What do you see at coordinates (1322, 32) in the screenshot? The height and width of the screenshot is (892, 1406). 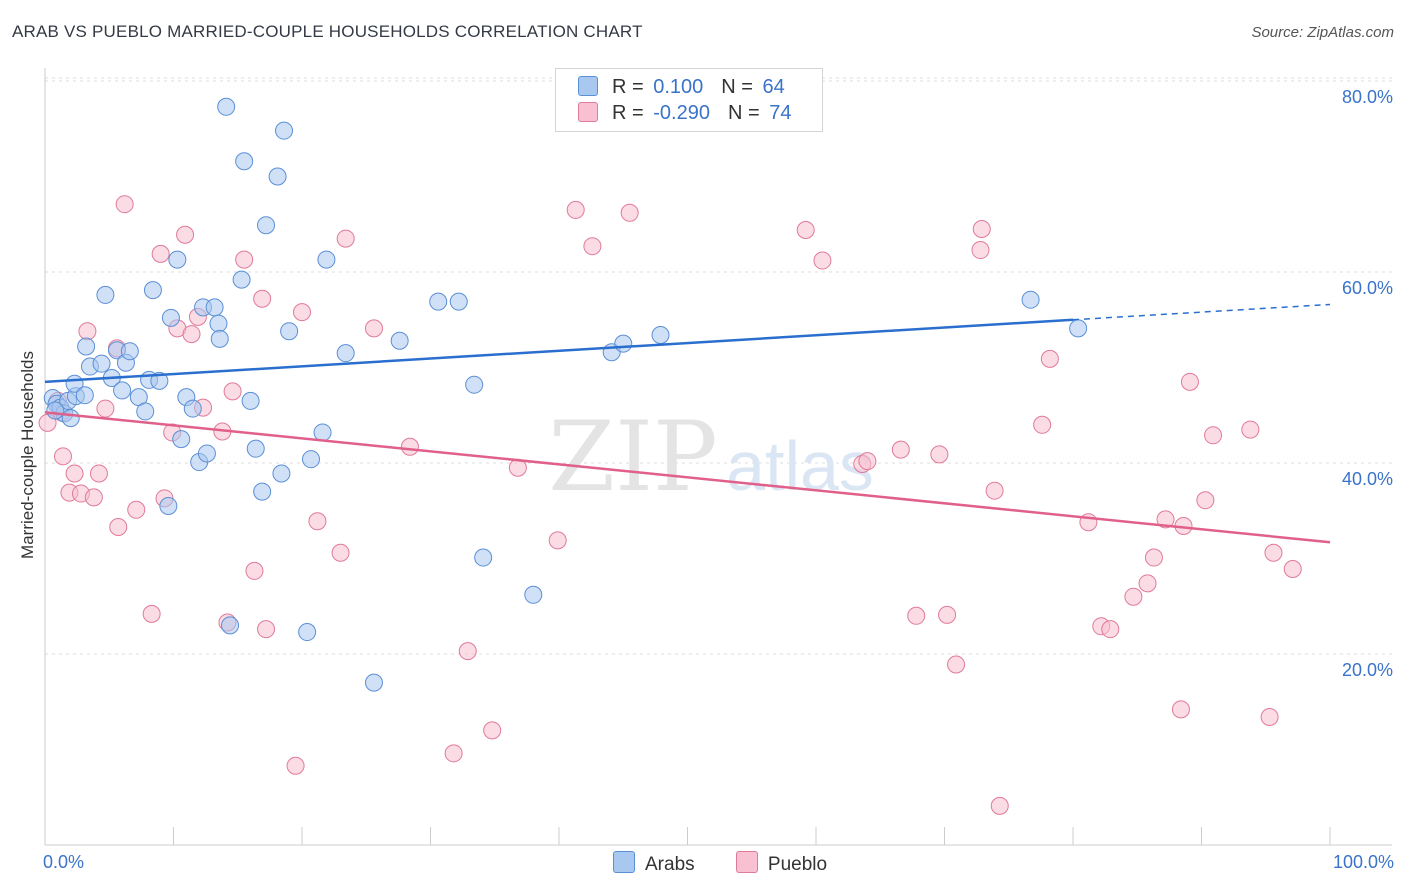 I see `source-label: Source: ZipAtlas.com` at bounding box center [1322, 32].